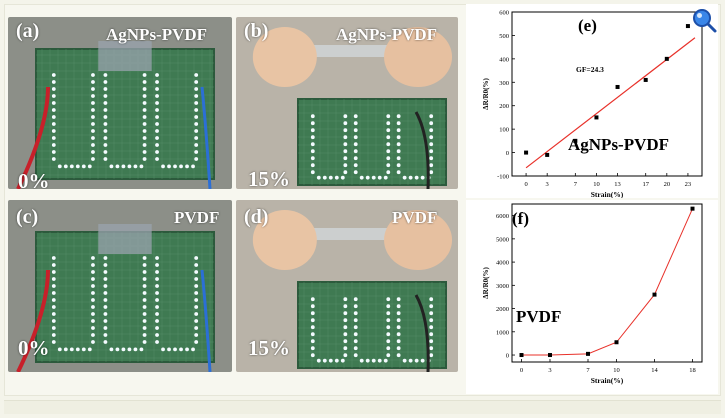 The image size is (725, 418). What do you see at coordinates (486, 283) in the screenshot?
I see `y-axis-label: ΔR/R0(%)` at bounding box center [486, 283].